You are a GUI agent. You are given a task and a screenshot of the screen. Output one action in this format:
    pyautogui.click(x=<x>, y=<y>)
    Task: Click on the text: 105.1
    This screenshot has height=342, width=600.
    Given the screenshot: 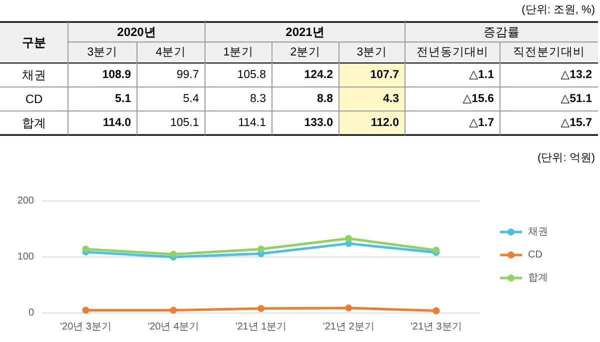 What is the action you would take?
    pyautogui.click(x=184, y=123)
    